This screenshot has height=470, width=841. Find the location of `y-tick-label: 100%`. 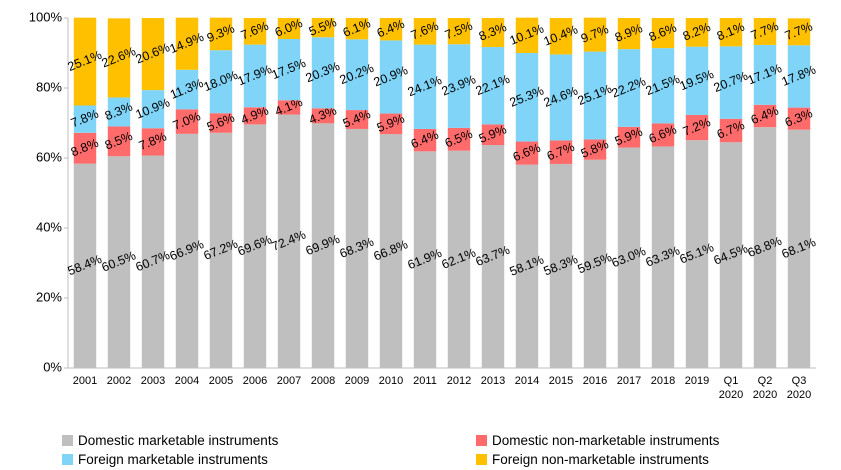

y-tick-label: 100% is located at coordinates (46, 16).